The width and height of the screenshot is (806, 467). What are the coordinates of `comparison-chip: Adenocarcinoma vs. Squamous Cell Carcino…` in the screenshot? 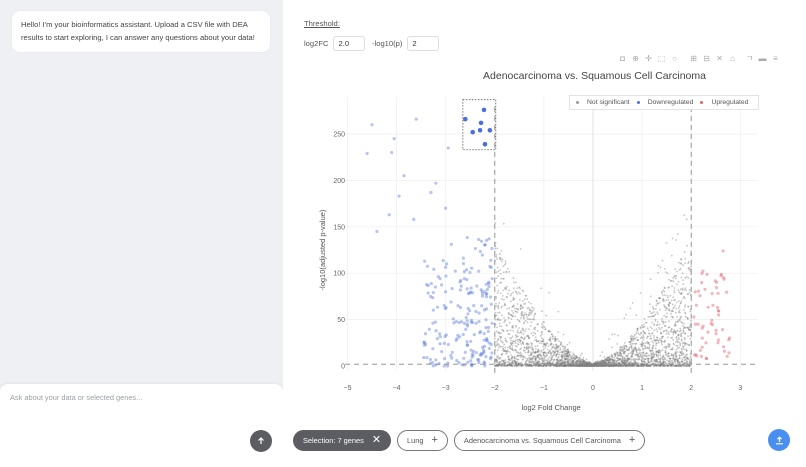 It's located at (549, 440).